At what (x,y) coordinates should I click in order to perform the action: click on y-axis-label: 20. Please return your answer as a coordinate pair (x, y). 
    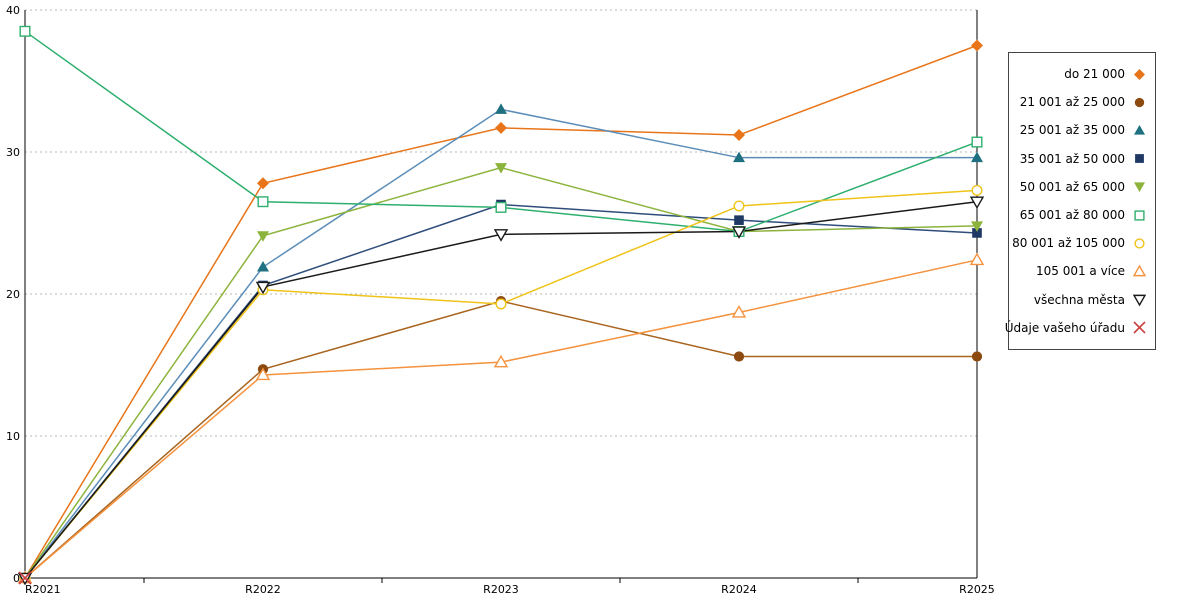
    Looking at the image, I should click on (13, 294).